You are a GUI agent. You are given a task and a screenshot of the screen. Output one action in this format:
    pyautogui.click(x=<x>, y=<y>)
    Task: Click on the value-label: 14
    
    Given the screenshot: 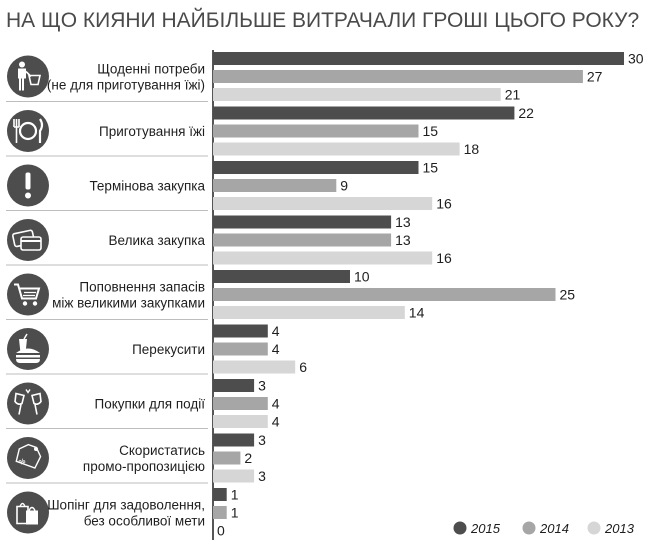 What is the action you would take?
    pyautogui.click(x=417, y=313)
    